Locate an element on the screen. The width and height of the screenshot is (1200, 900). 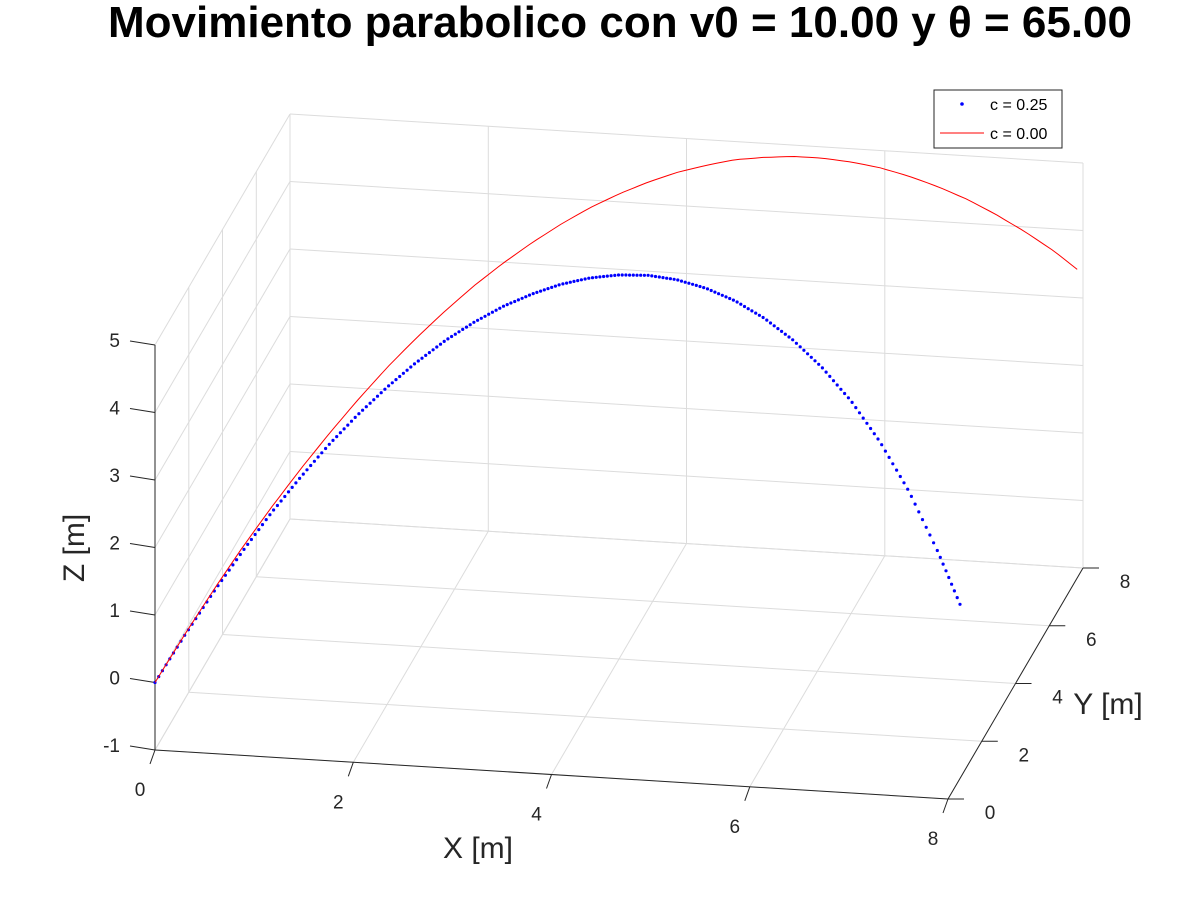
x-axis-label: X [m] is located at coordinates (478, 848).